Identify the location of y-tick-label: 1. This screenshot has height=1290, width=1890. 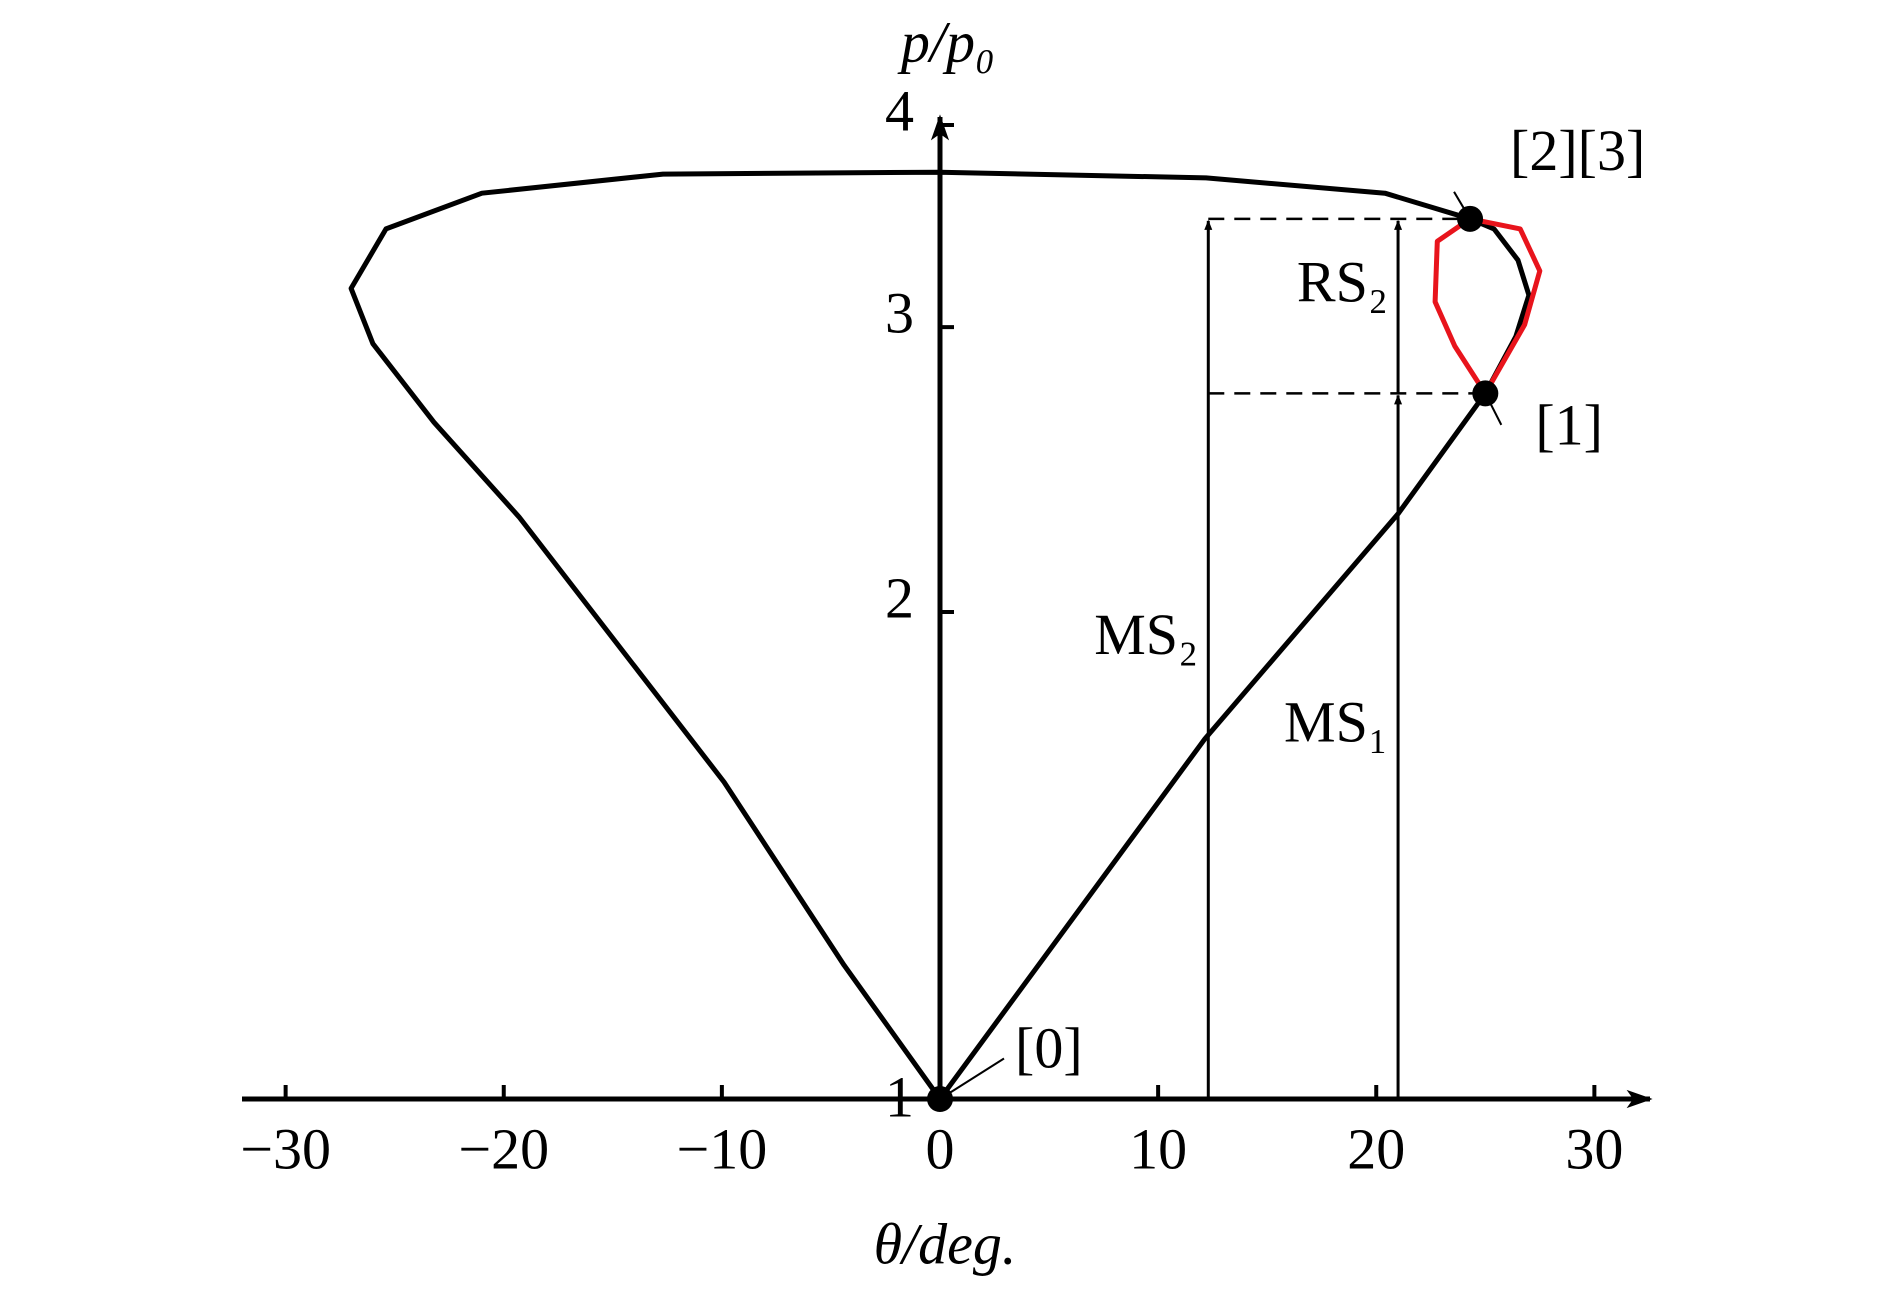
(899, 1096).